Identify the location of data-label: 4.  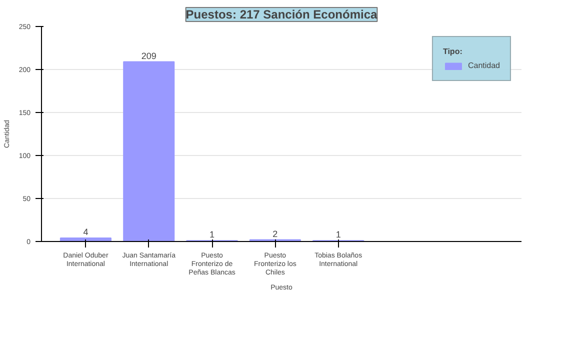
(85, 232).